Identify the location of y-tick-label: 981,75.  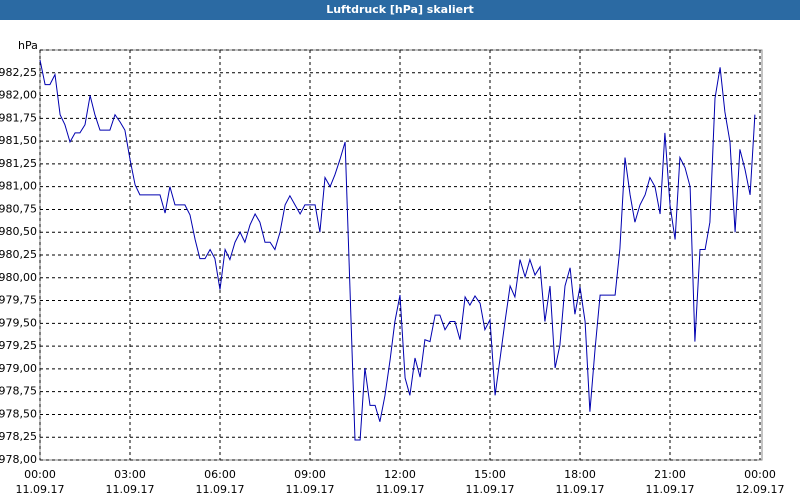
(18, 117).